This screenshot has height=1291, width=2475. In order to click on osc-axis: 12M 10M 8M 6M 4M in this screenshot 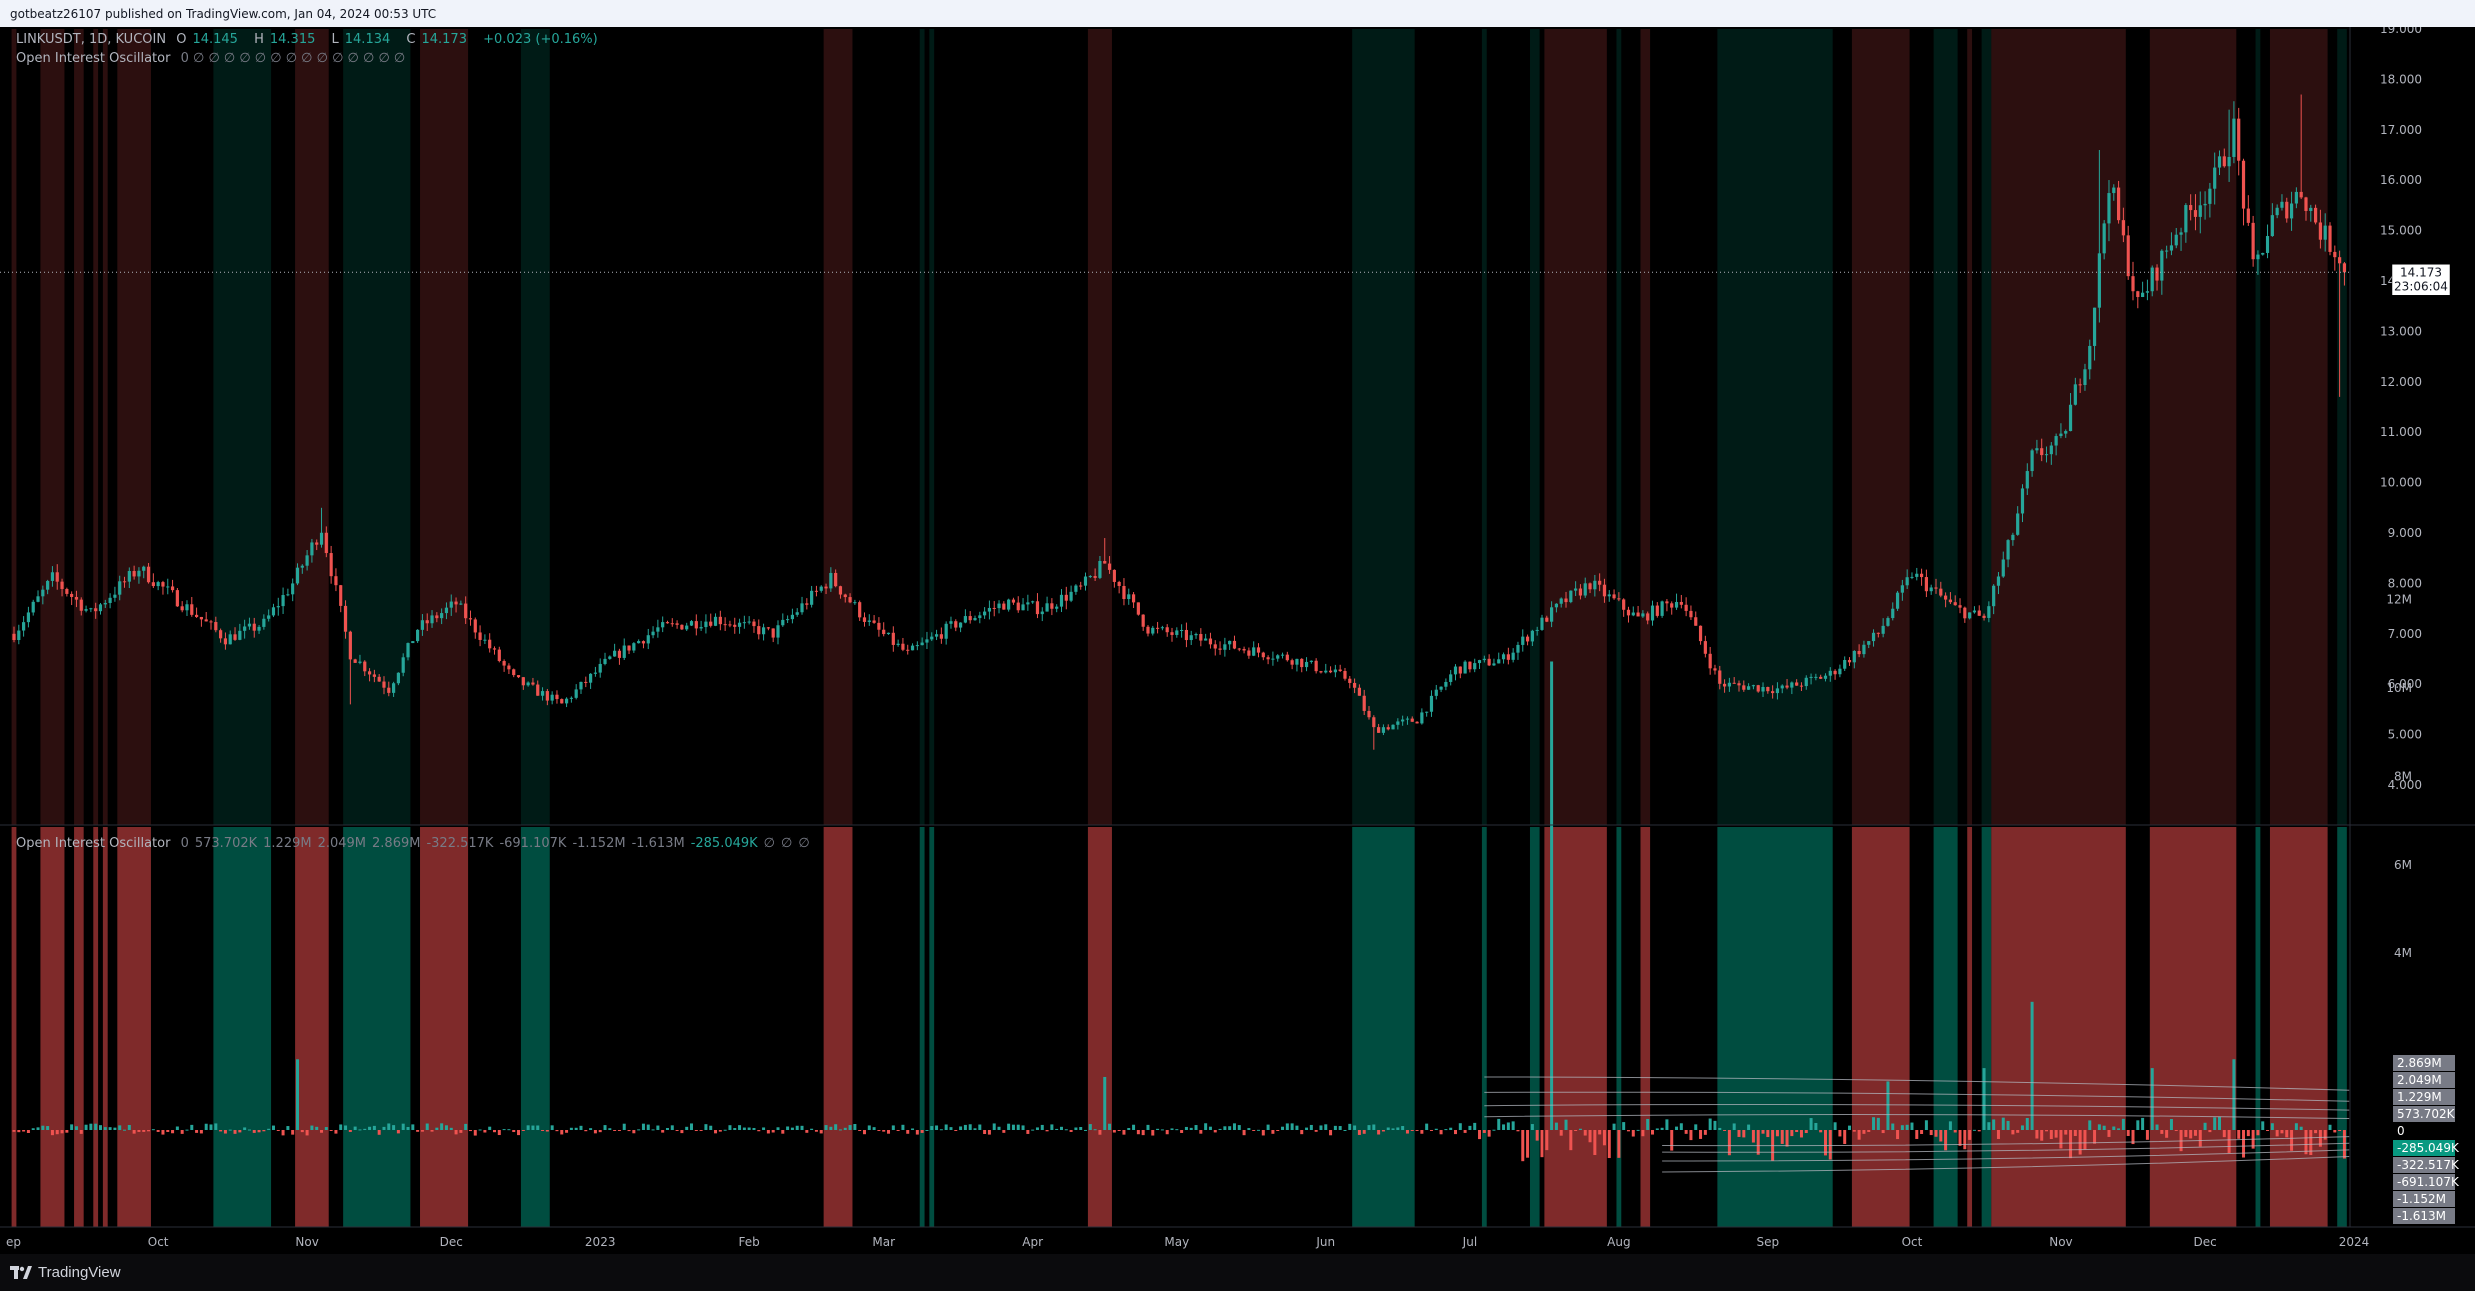, I will do `click(2399, 777)`.